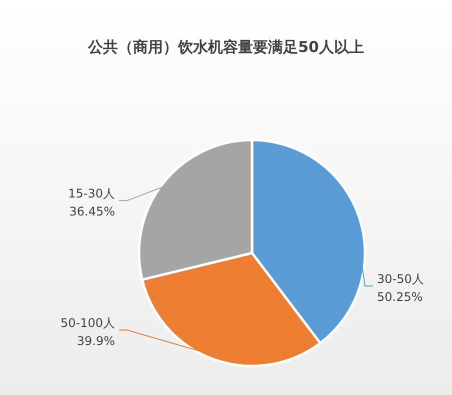  I want to click on slice-label: 50-100人, so click(87, 323).